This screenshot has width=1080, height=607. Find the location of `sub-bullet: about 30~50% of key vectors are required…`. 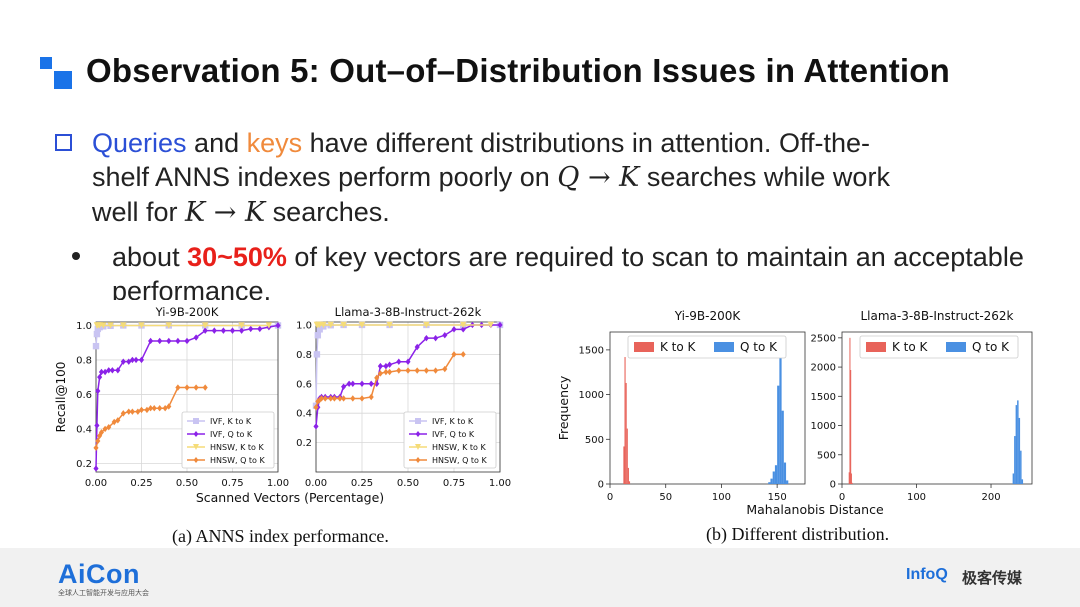

sub-bullet: about 30~50% of key vectors are required… is located at coordinates (582, 274).